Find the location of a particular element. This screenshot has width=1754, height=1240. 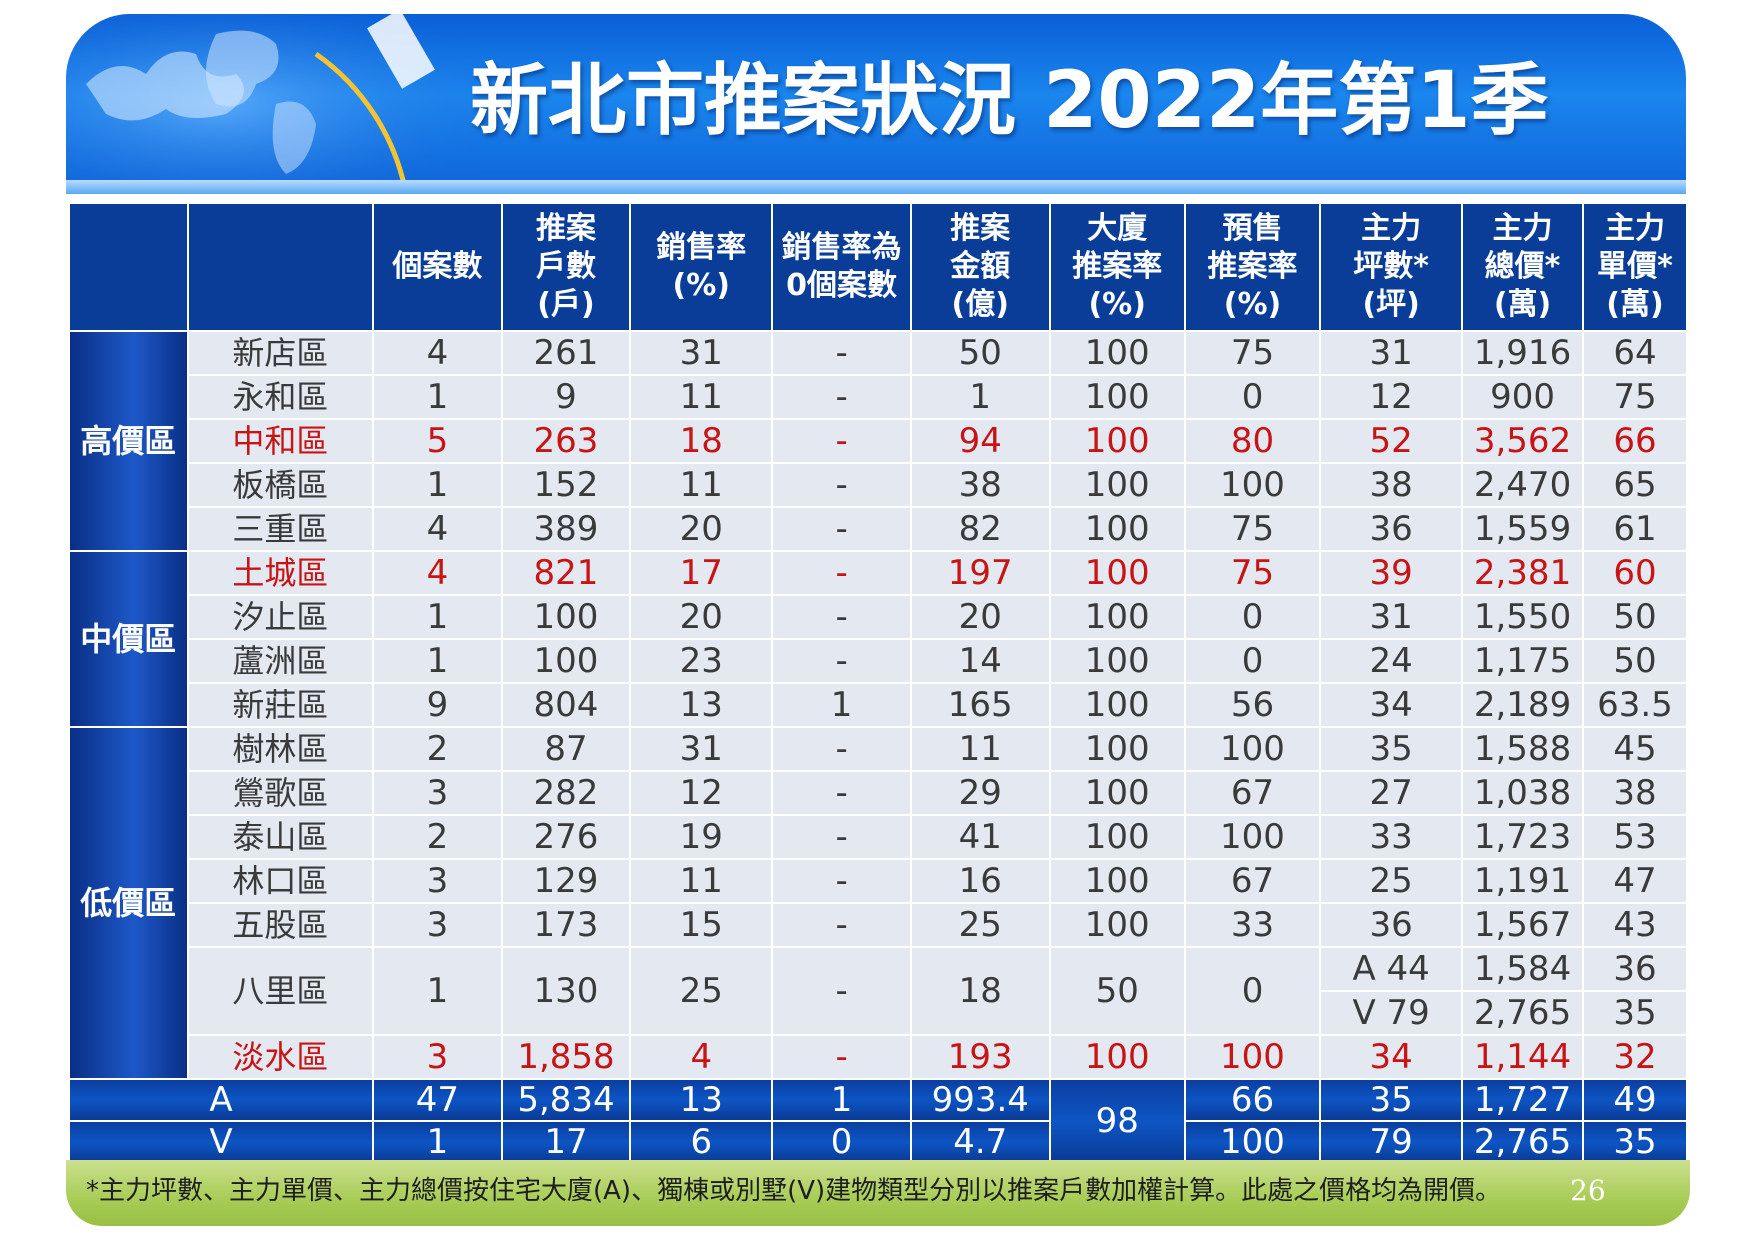

total-amount: 993.4 is located at coordinates (980, 1100).